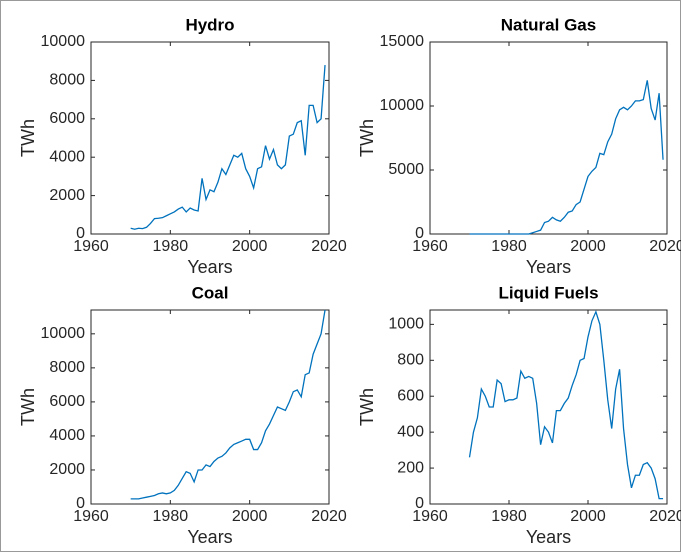 The width and height of the screenshot is (681, 552). What do you see at coordinates (548, 24) in the screenshot?
I see `chart-title: Natural Gas` at bounding box center [548, 24].